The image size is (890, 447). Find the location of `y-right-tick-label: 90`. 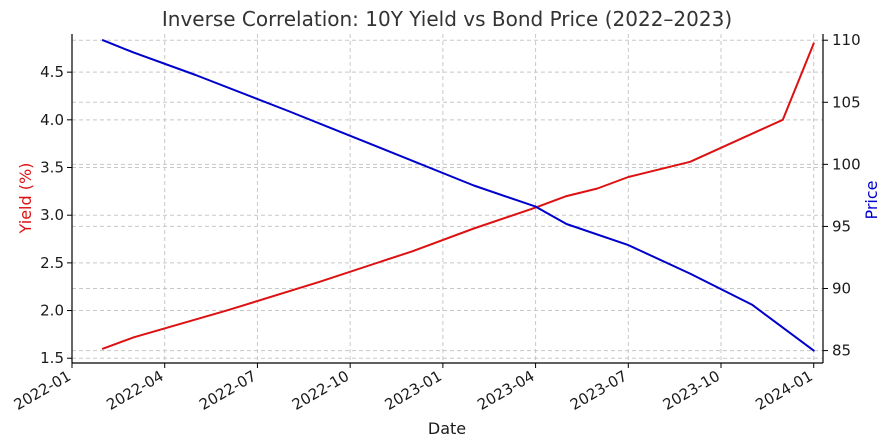

y-right-tick-label: 90 is located at coordinates (841, 289).